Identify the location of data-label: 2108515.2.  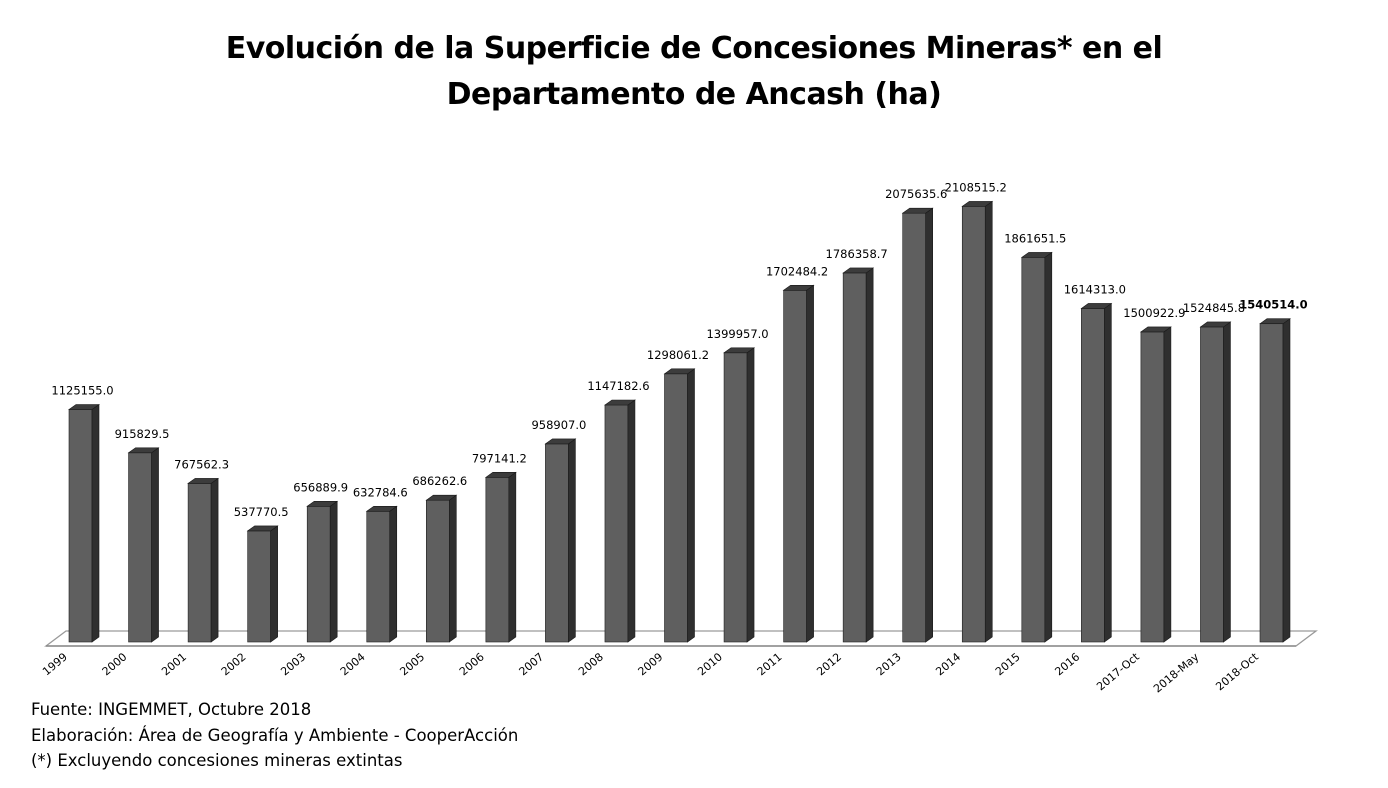
(976, 187).